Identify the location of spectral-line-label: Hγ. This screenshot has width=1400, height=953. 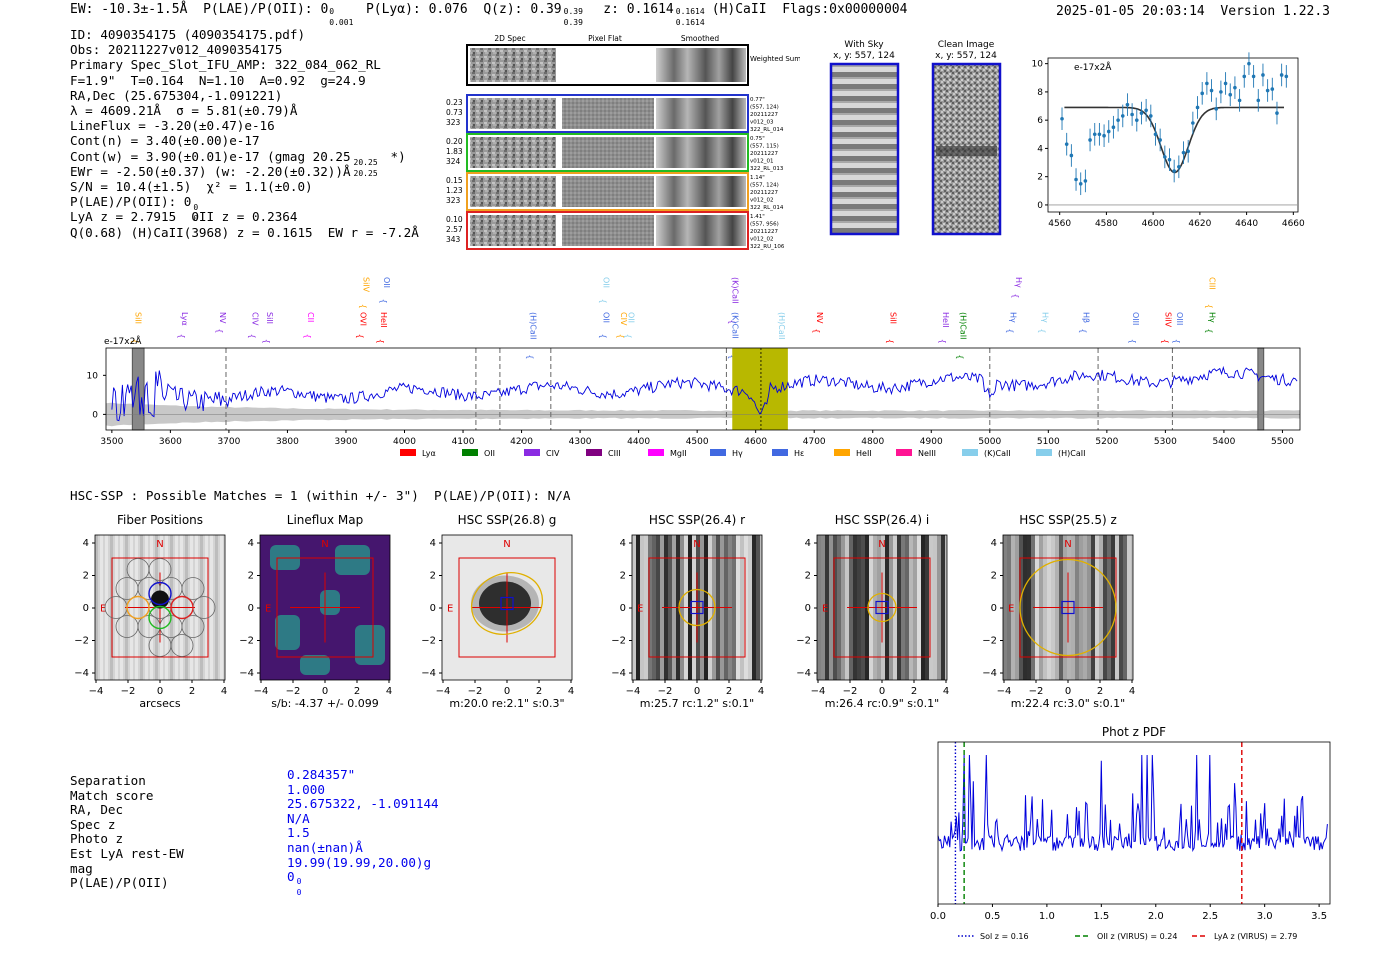
(1018, 282).